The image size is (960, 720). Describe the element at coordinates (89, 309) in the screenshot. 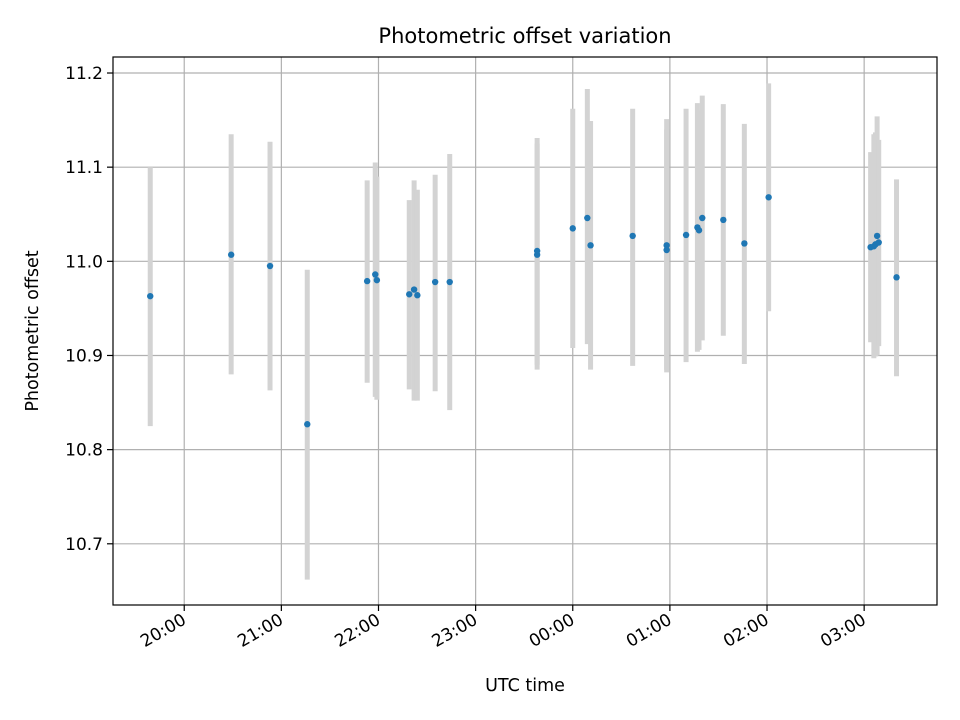

I see `y-axis: 10.7 10.8 10.9 11.0 11.1 11.2` at that location.